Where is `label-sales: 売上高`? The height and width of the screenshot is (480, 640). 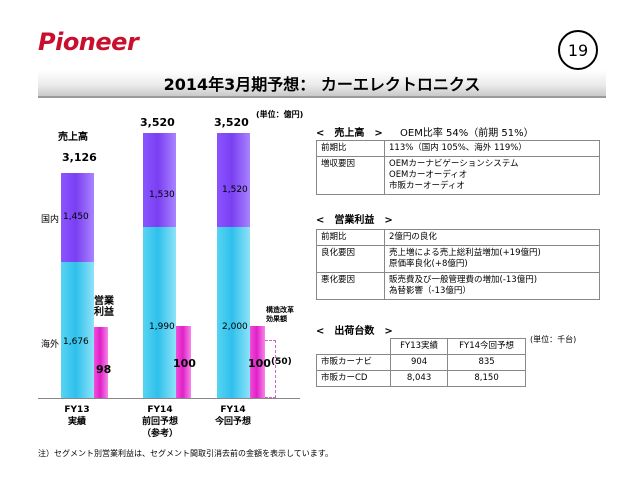
label-sales: 売上高 is located at coordinates (73, 137).